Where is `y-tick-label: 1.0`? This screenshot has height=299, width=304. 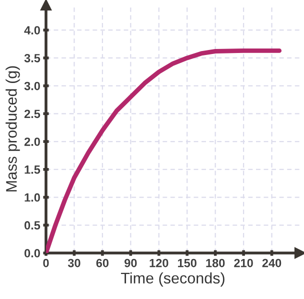 y-tick-label: 1.0 is located at coordinates (32, 197).